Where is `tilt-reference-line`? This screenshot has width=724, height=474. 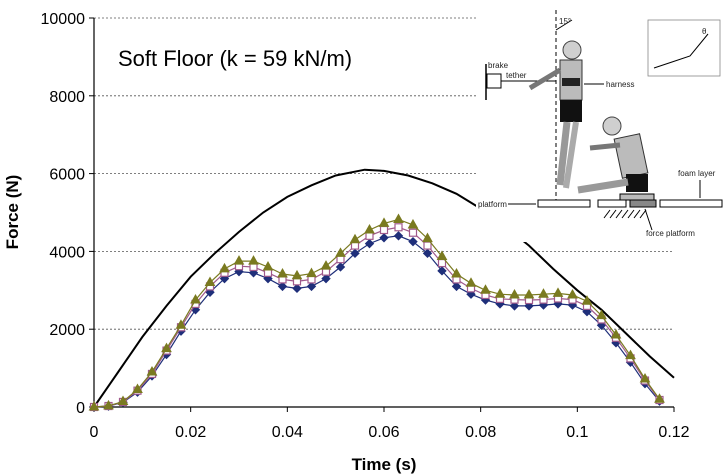
tilt-reference-line is located at coordinates (564, 25).